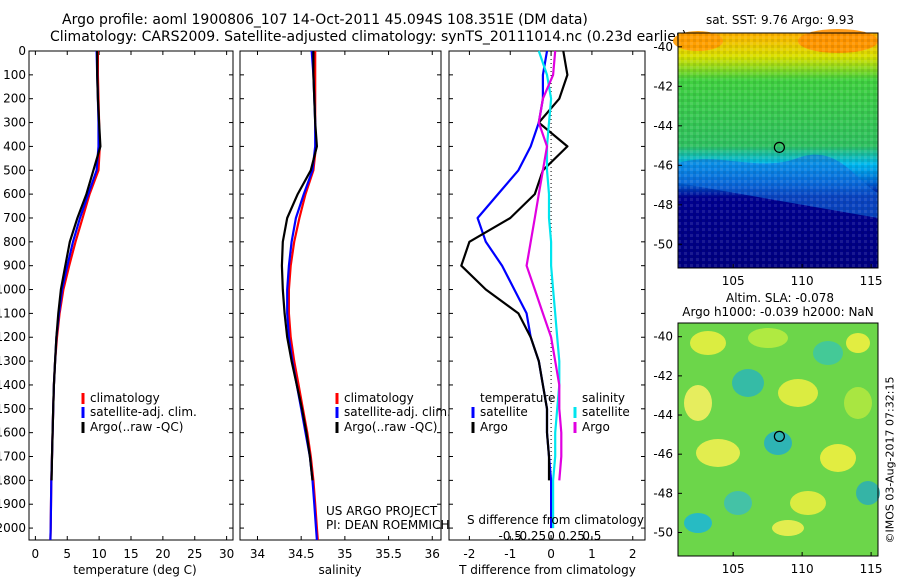  I want to click on s-tick-label: -0.5, so click(510, 536).